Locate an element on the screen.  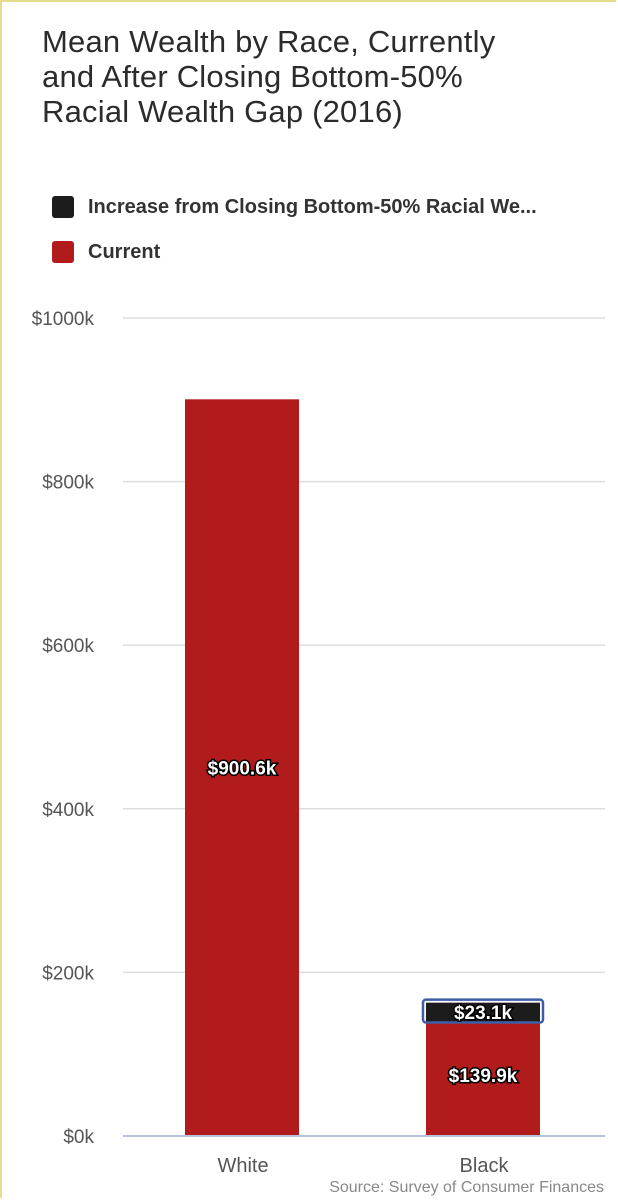
legend-label-current: Current is located at coordinates (124, 251).